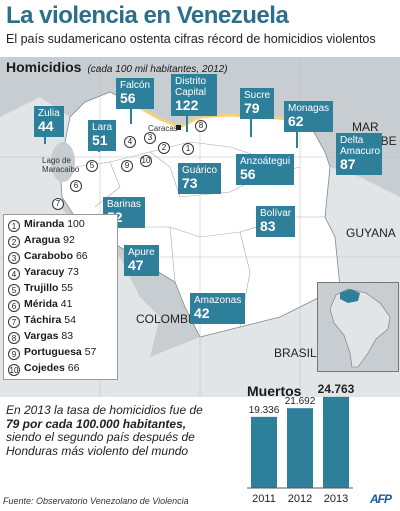 This screenshot has height=511, width=400. I want to click on page-title: La violencia en Venezuela, so click(147, 15).